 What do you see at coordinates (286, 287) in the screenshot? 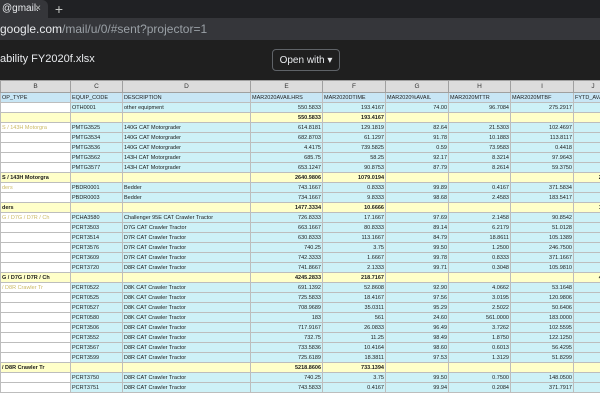
I see `cell-avail-hrs: 691.1392` at bounding box center [286, 287].